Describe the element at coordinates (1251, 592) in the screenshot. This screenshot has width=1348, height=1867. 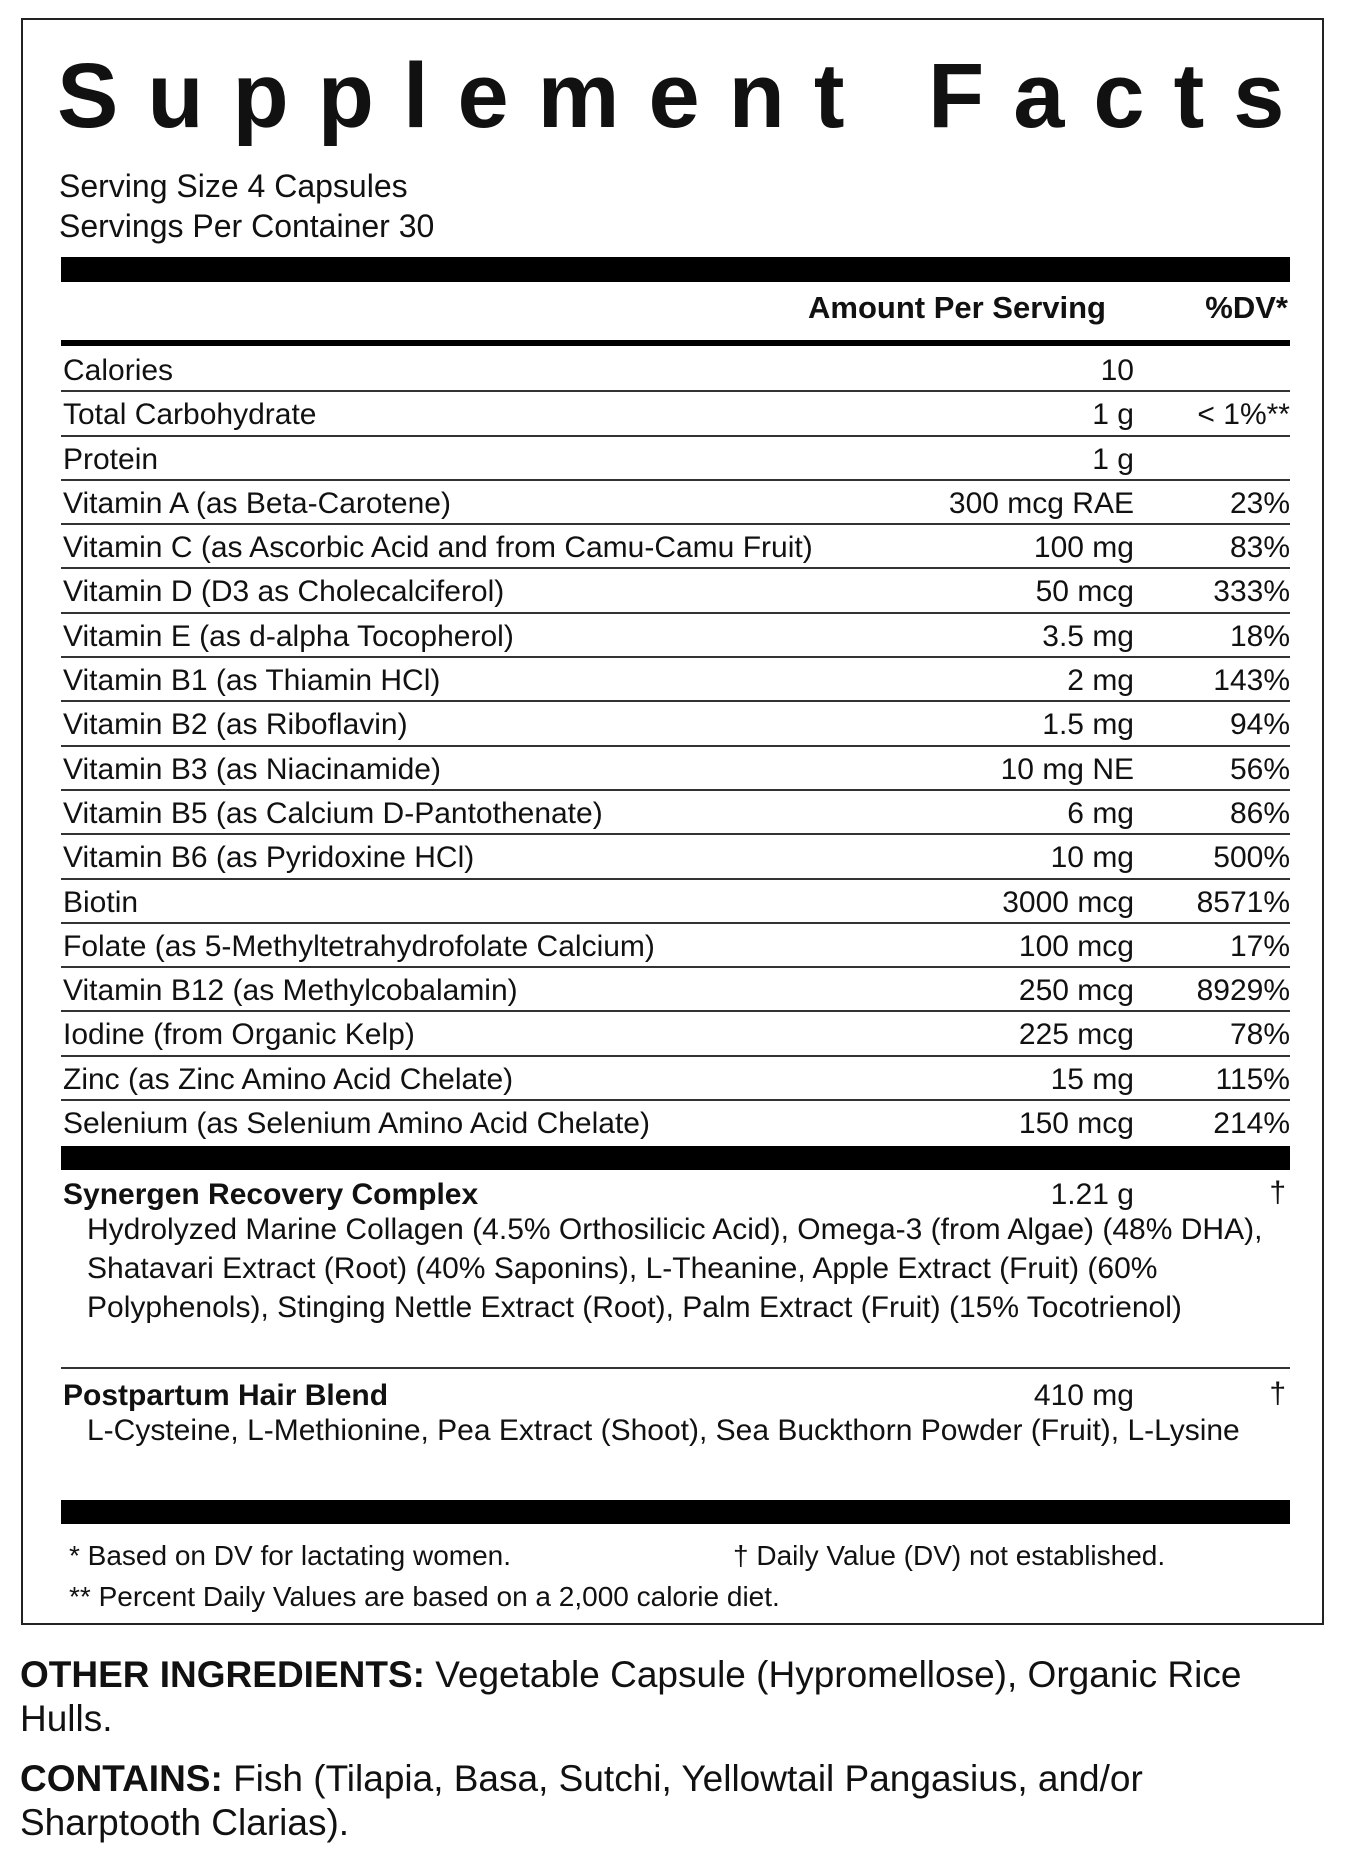
I see `nutrient-dv: 333%` at that location.